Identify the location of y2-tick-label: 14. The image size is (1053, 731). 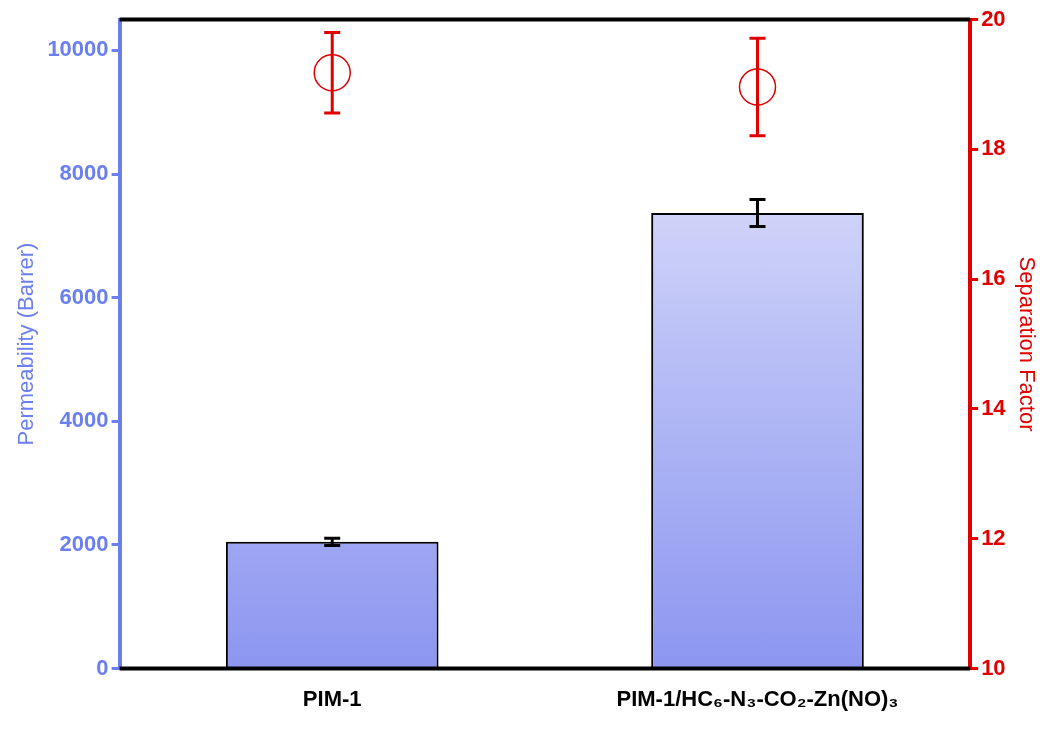
(994, 408).